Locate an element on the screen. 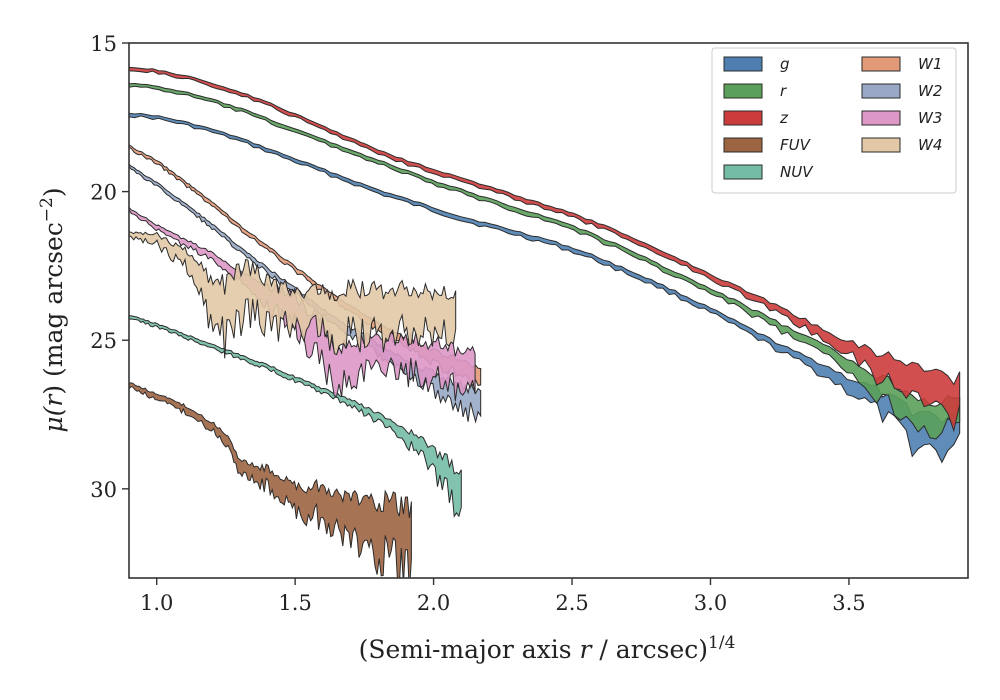 The width and height of the screenshot is (1000, 700). y-tick-label: 15 is located at coordinates (103, 44).